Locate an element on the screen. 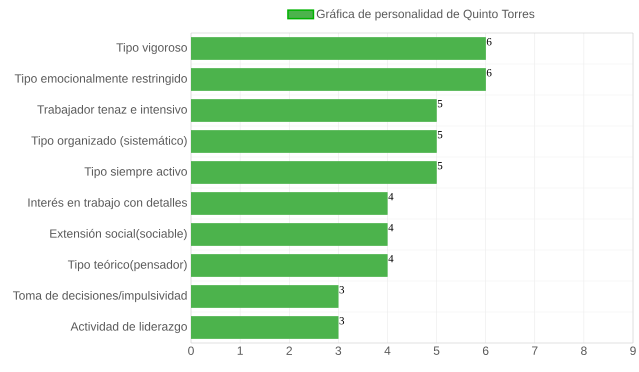 The width and height of the screenshot is (639, 372). y-tick-label: Tipo emocionalmente restringido is located at coordinates (100, 80).